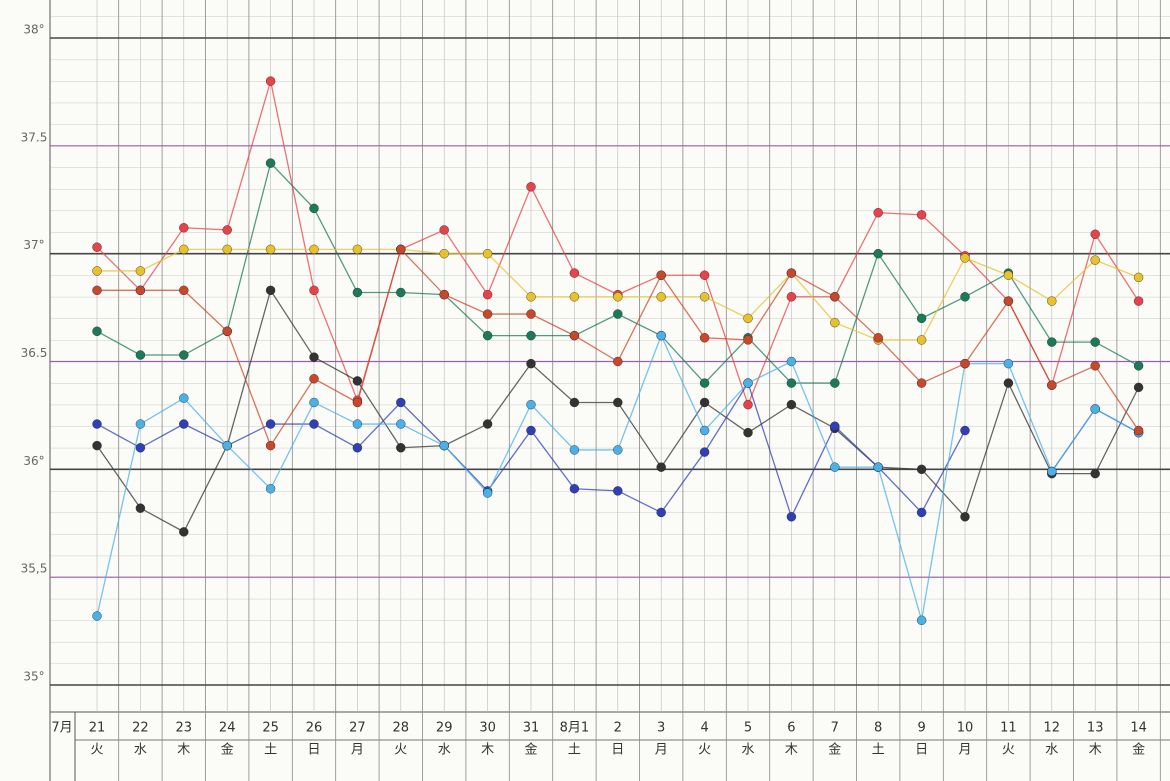  What do you see at coordinates (661, 728) in the screenshot?
I see `x-tick-label: 3` at bounding box center [661, 728].